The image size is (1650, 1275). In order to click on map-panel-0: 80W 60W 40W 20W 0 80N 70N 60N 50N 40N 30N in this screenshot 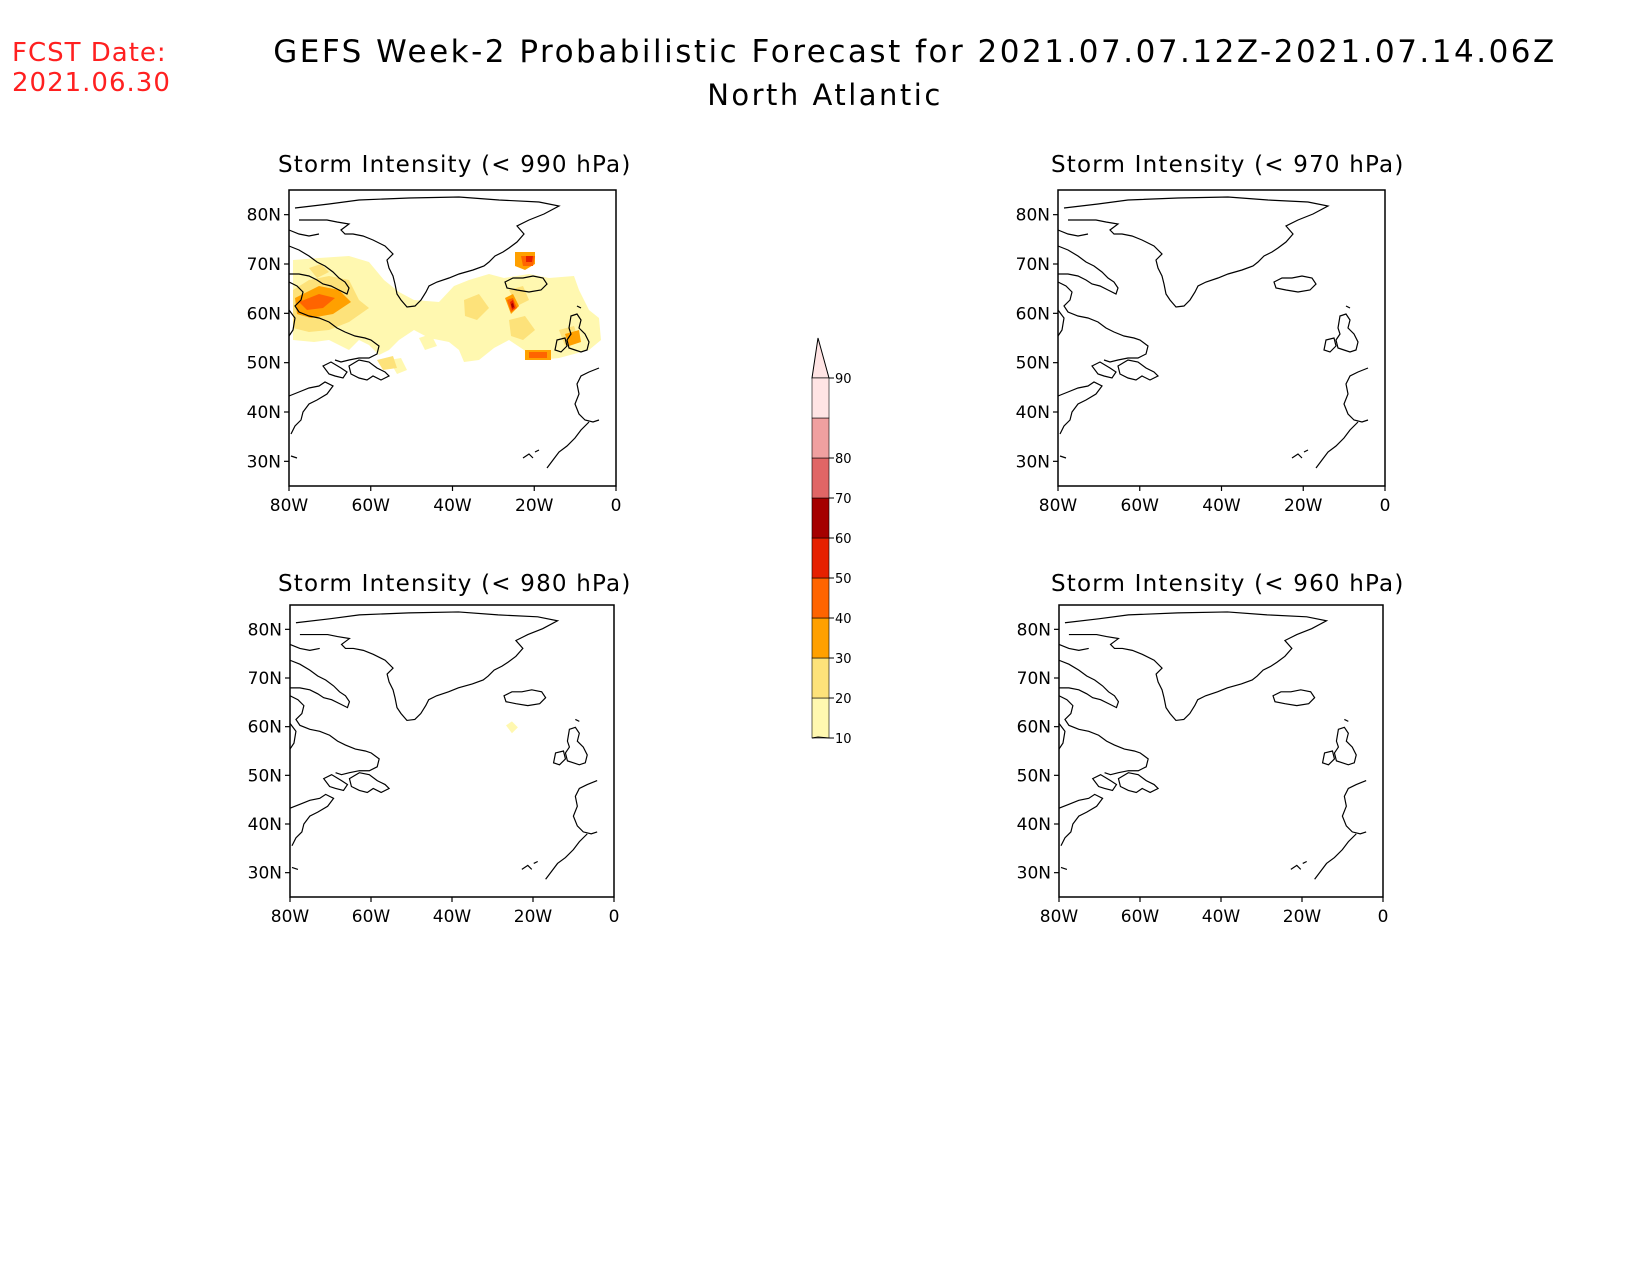, I will do `click(434, 352)`.